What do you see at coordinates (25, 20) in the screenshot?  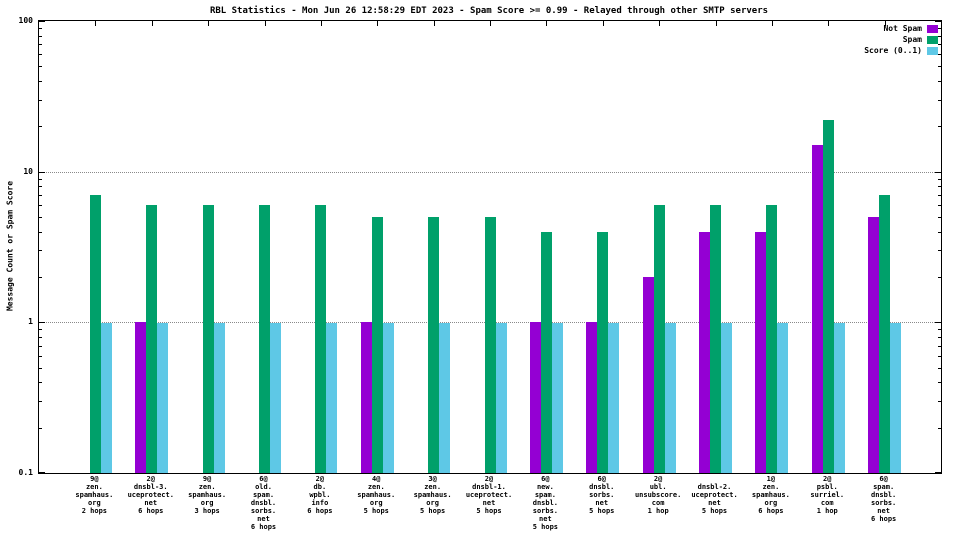 I see `y-tick-label: 100` at bounding box center [25, 20].